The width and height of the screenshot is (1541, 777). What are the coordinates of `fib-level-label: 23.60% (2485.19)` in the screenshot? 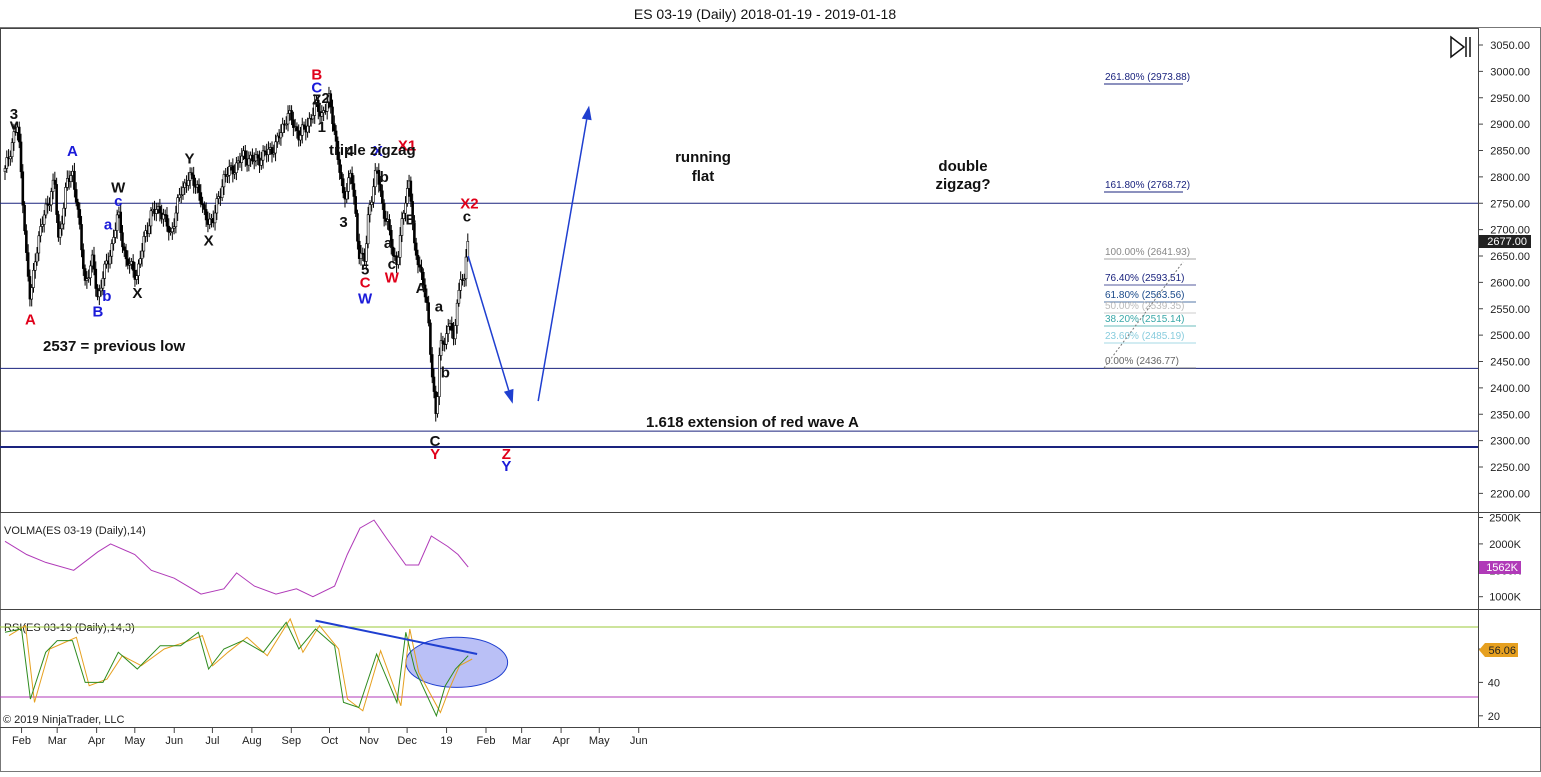 It's located at (1145, 336).